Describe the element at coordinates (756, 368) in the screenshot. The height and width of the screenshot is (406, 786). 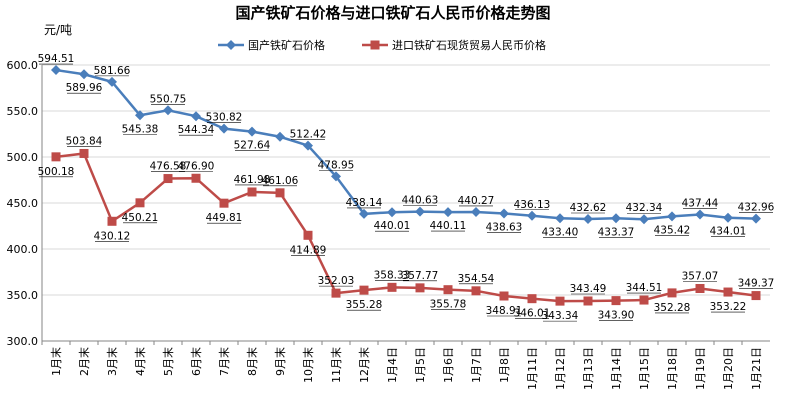
I see `x-tick-label: 1月21日` at that location.